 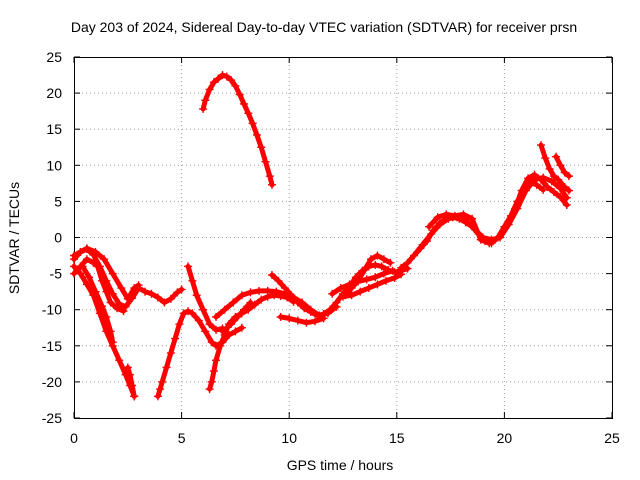 What do you see at coordinates (56, 274) in the screenshot?
I see `y-tick-label: -5` at bounding box center [56, 274].